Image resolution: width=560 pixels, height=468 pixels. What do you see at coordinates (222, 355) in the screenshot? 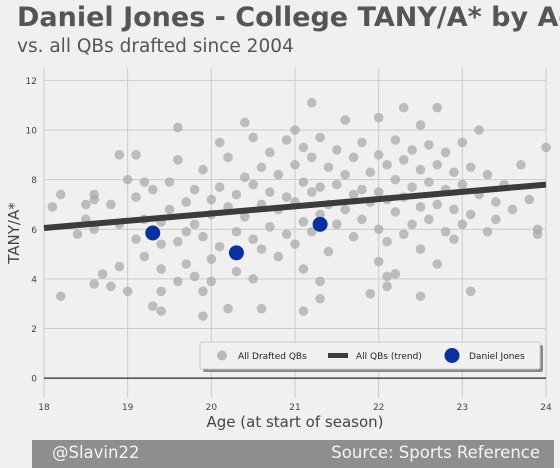
I see `legend-qb-marker` at bounding box center [222, 355].